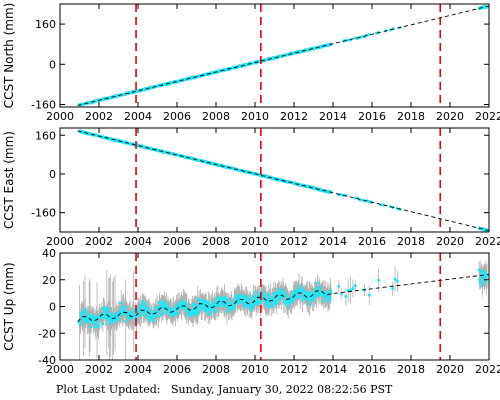 The width and height of the screenshot is (500, 400). I want to click on footer-value: Sunday, January 30, 2022 08:22:56 PST, so click(281, 389).